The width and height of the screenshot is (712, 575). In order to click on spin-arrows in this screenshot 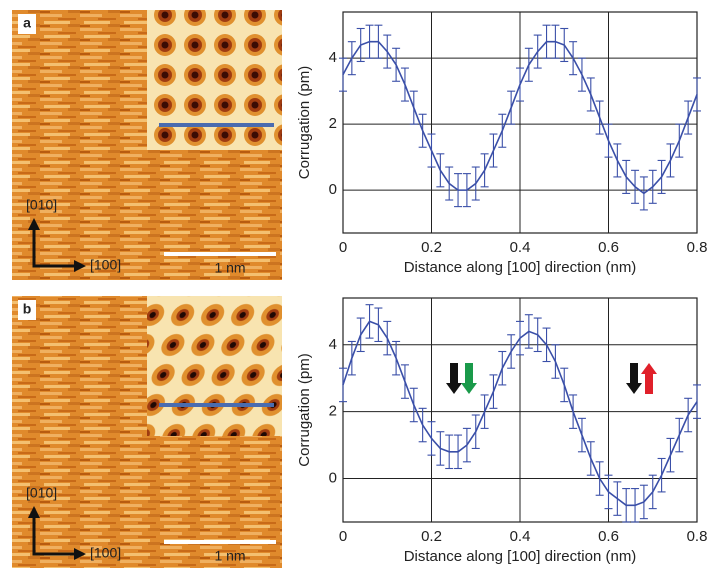, I will do `click(551, 378)`.